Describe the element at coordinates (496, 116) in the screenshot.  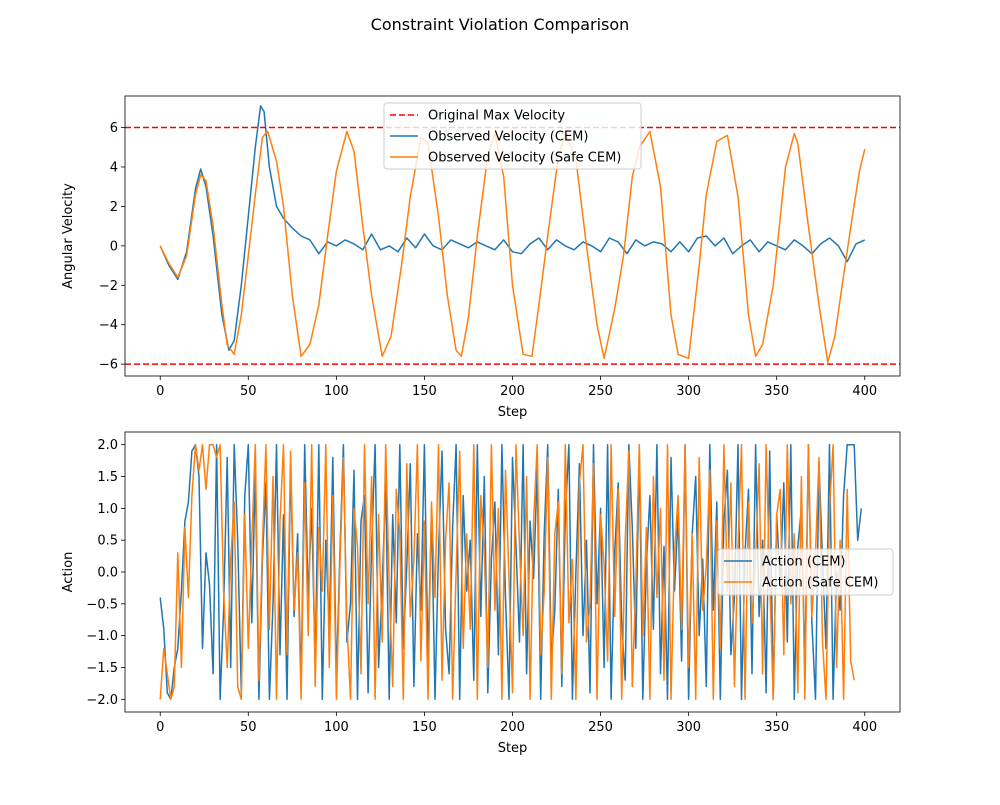
I see `legend-label: Original Max Velocity` at that location.